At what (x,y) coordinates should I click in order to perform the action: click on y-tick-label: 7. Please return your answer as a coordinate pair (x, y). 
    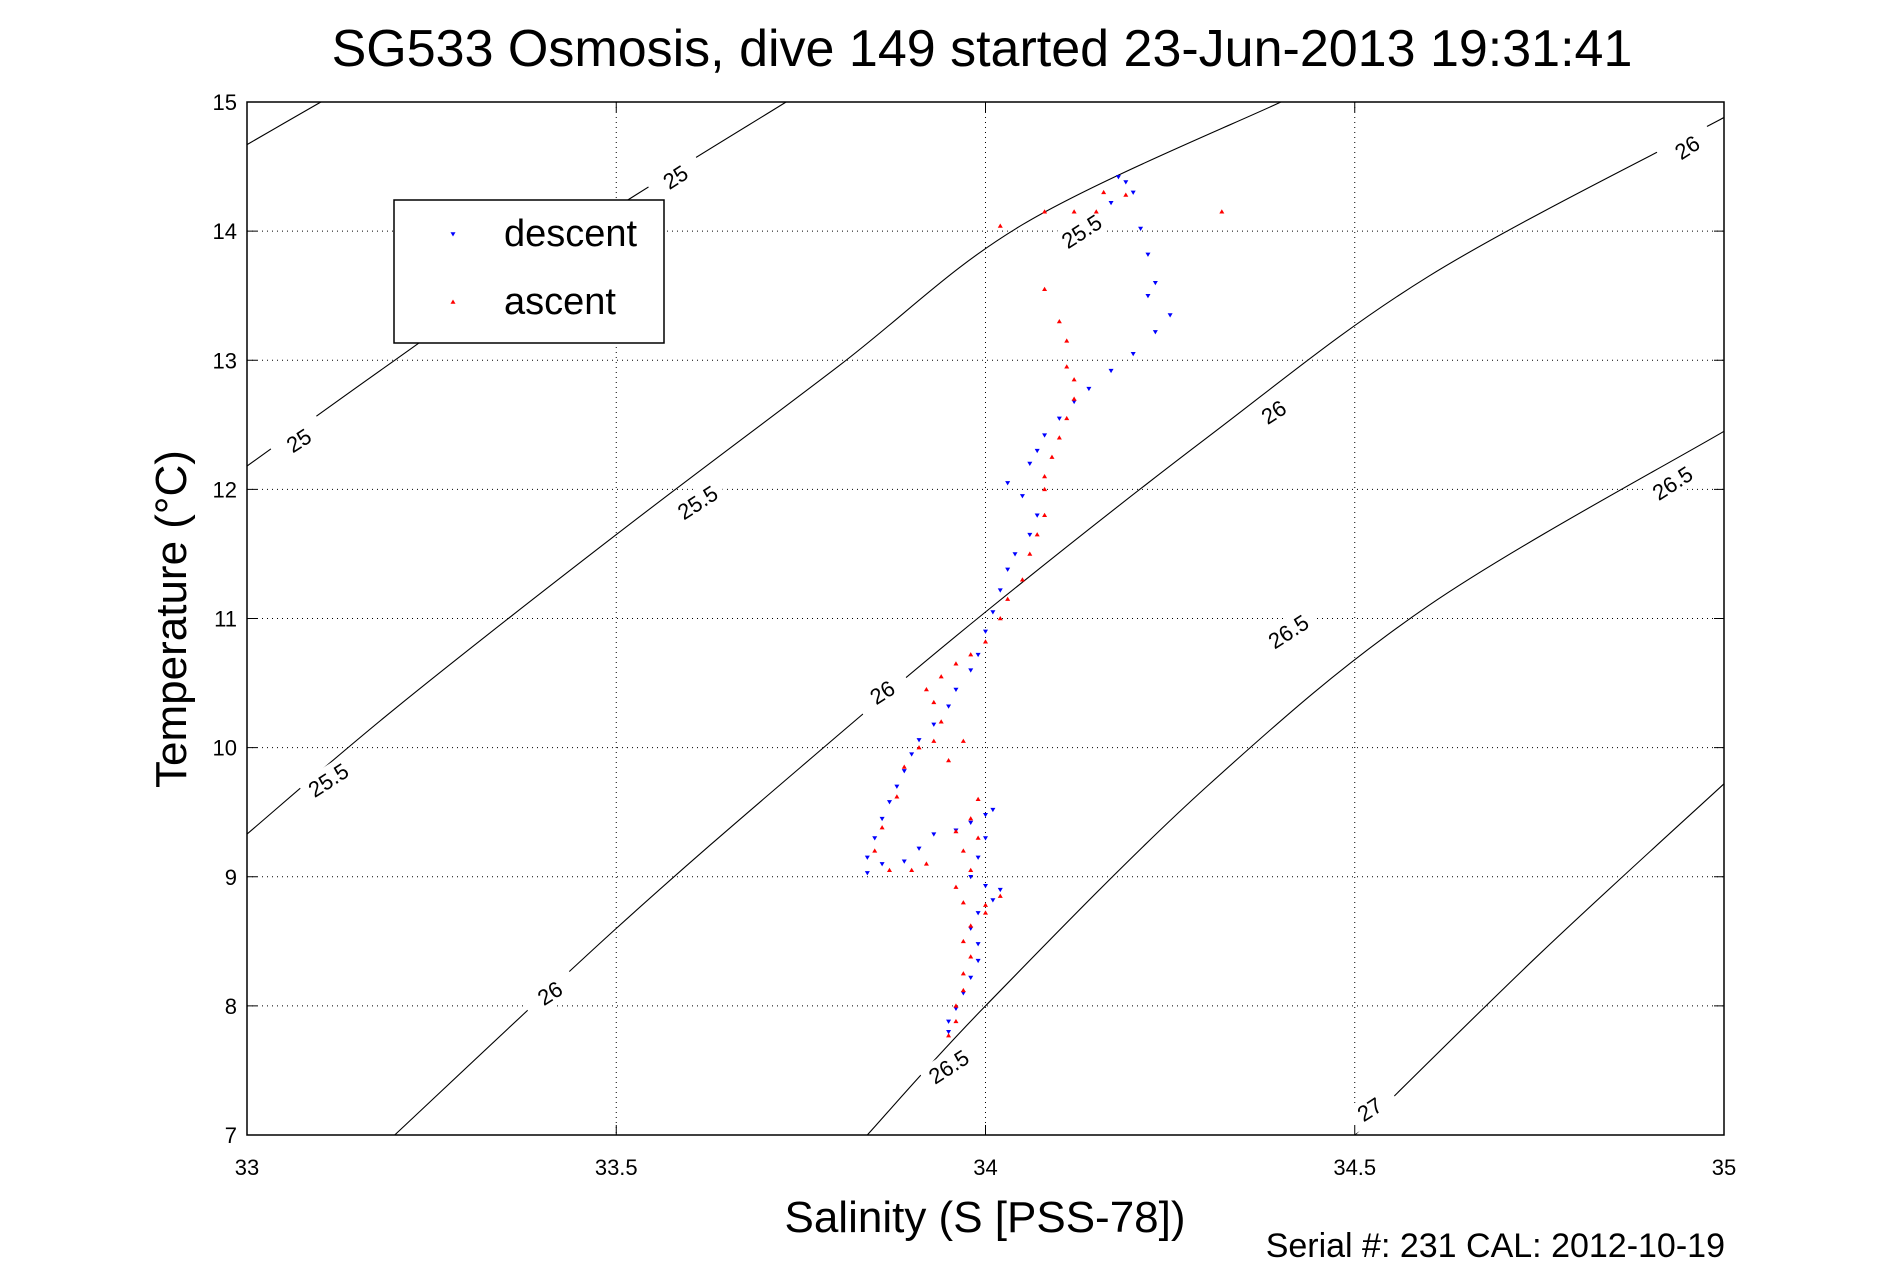
    Looking at the image, I should click on (231, 1135).